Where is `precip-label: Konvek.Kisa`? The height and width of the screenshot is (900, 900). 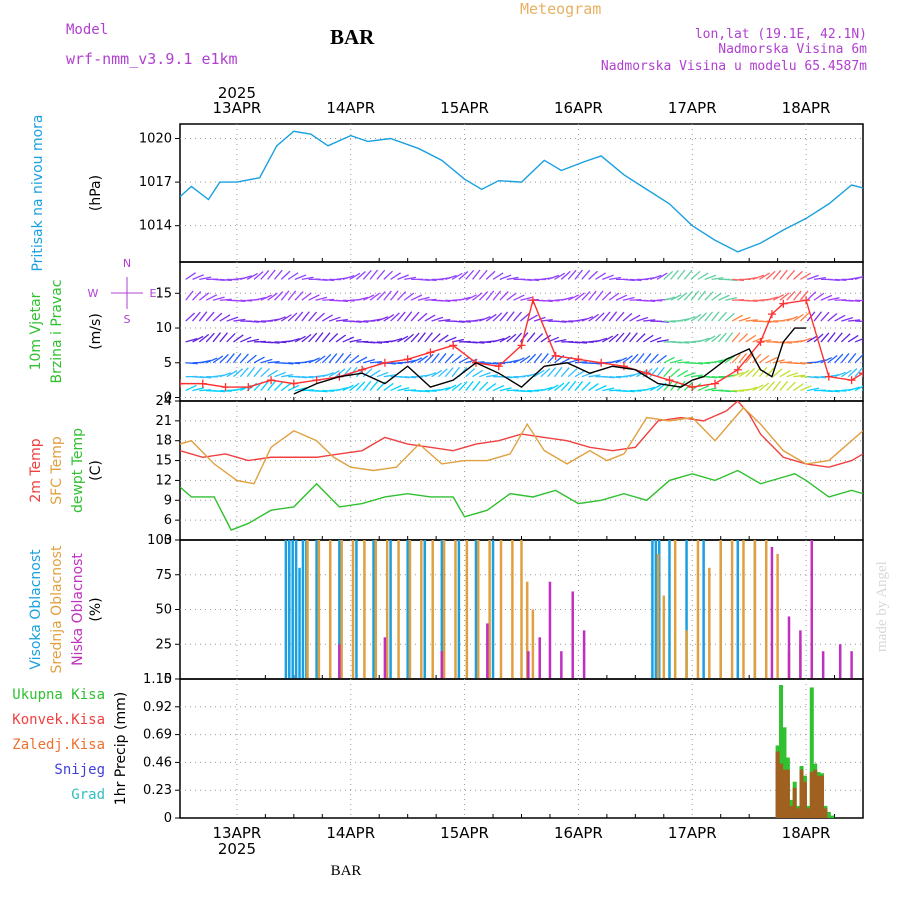
precip-label: Konvek.Kisa is located at coordinates (58, 720).